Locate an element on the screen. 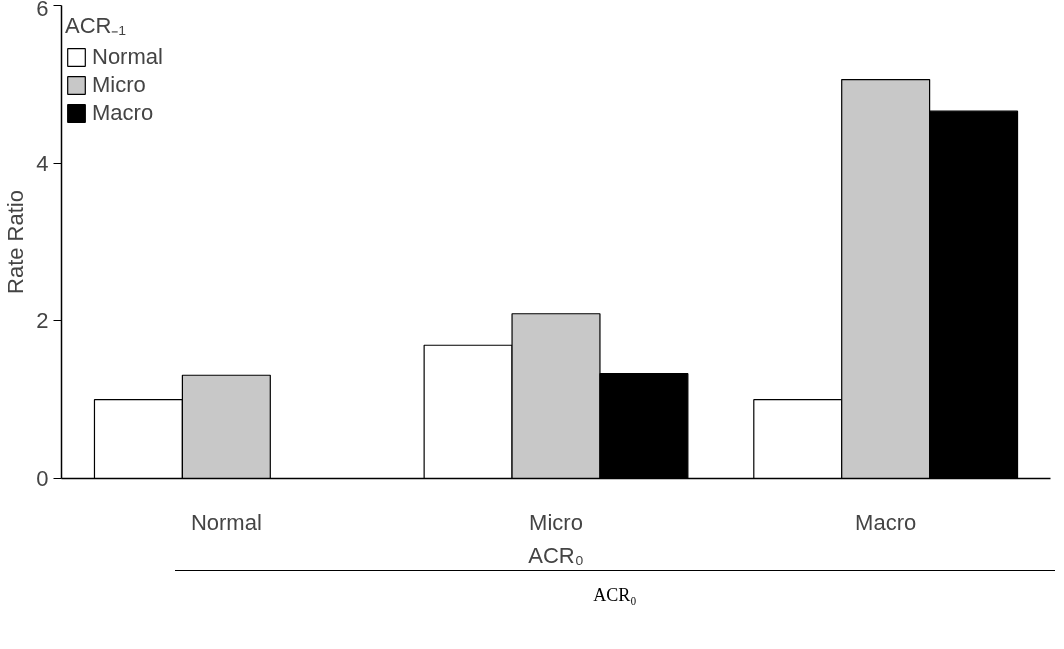 The image size is (1064, 649). y-tick-label: 0 is located at coordinates (42, 478).